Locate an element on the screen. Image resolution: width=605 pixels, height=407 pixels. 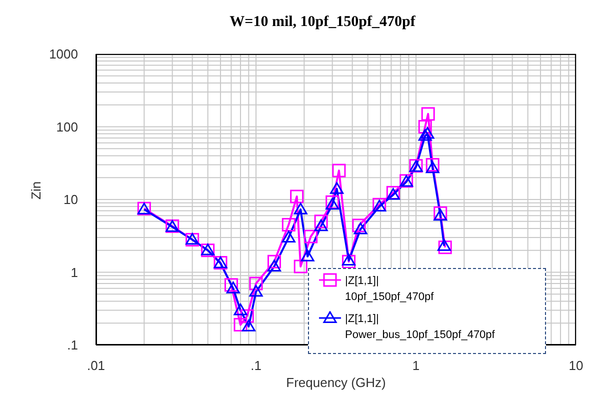
legend-label: |Z[1,1]| 10pf_150pf_470pf is located at coordinates (389, 289).